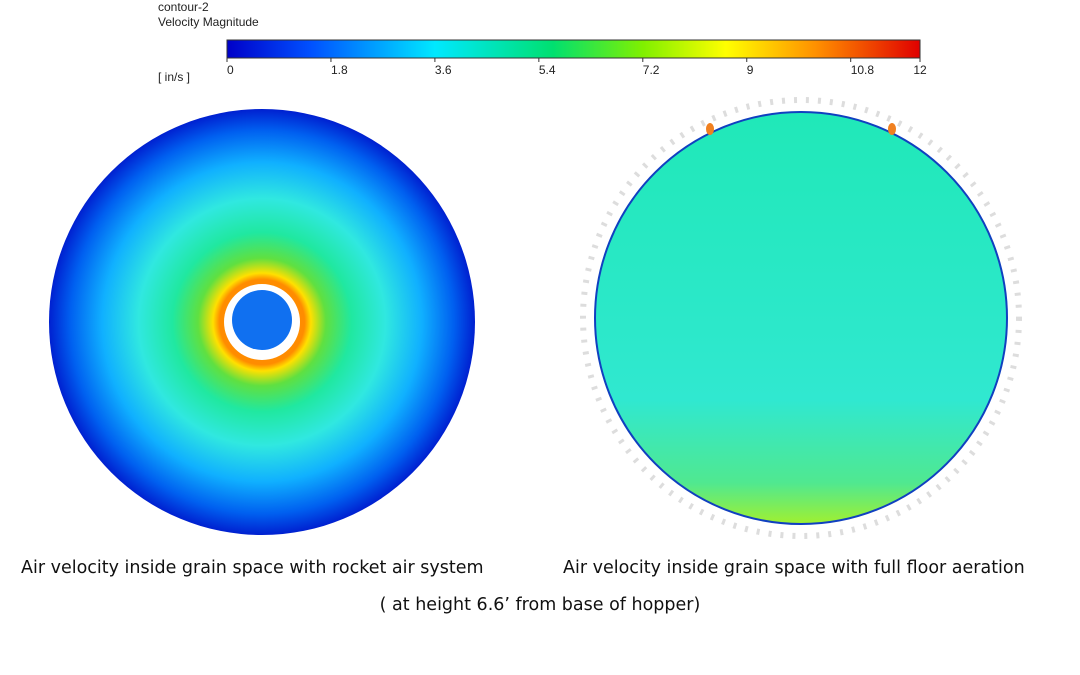 Image resolution: width=1080 pixels, height=675 pixels. Describe the element at coordinates (750, 70) in the screenshot. I see `tick-label: 9` at that location.